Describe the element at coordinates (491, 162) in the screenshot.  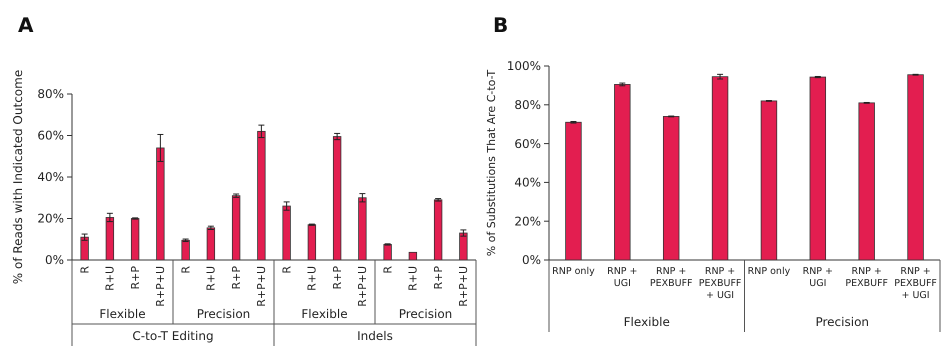
I see `y-axis-title: % of Substitutions That Are C-to-T` at that location.